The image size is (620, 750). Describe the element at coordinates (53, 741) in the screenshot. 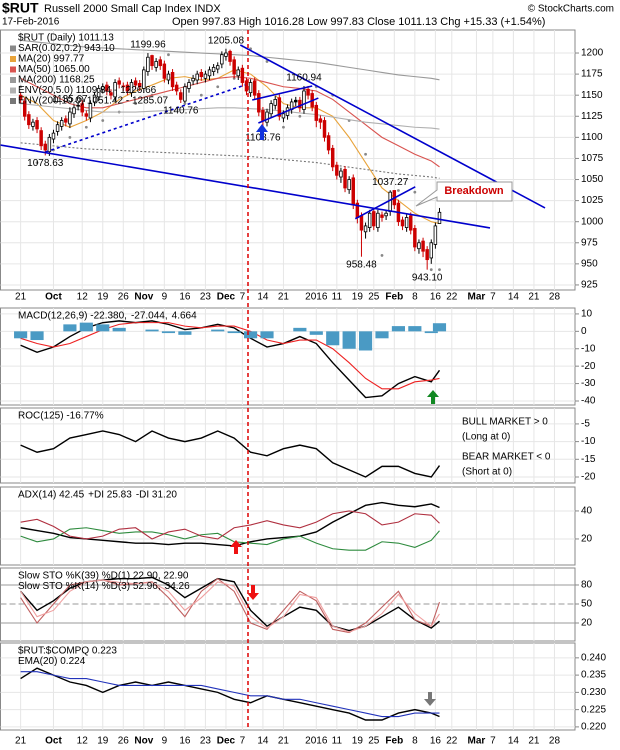

I see `x-tick-label: Oct` at that location.